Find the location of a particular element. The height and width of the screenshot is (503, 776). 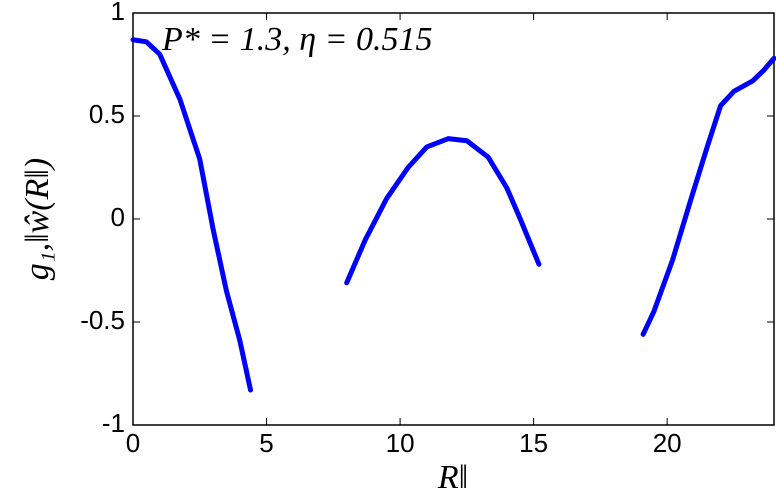

y-axis-label: g₁,‖ŵ(R‖) is located at coordinates (37, 219).